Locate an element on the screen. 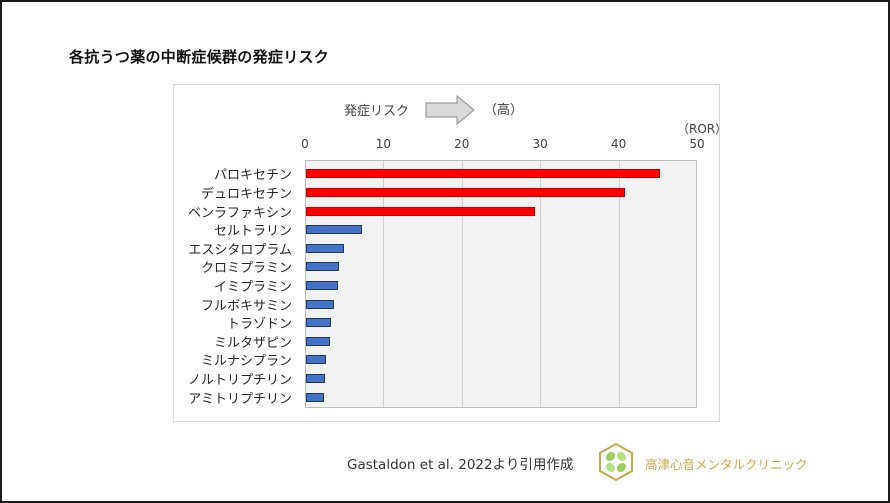  x-tick-label: 20 is located at coordinates (462, 144).